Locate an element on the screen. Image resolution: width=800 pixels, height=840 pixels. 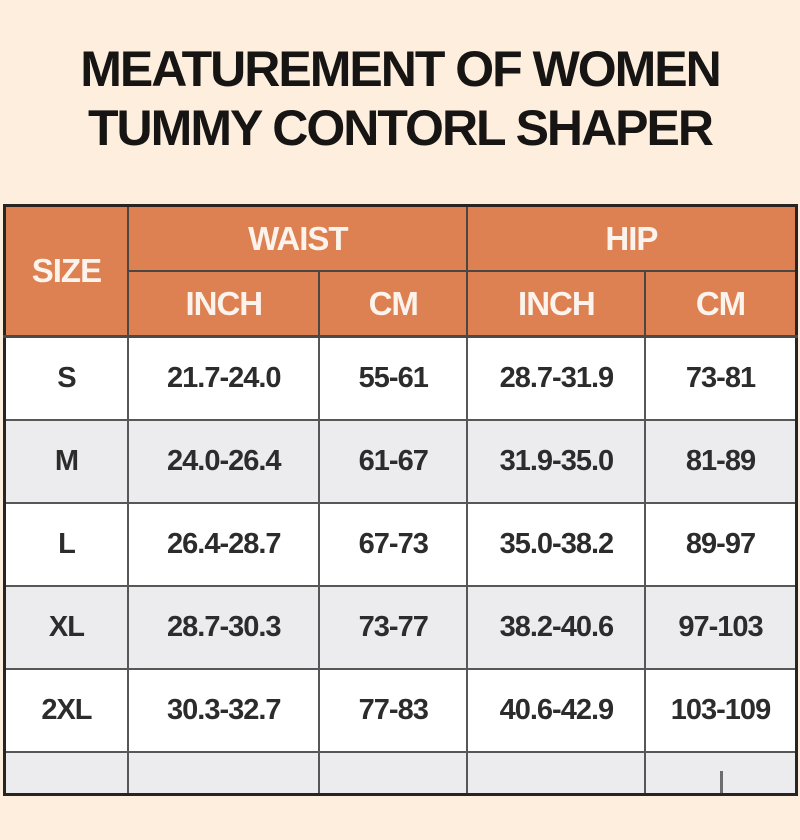
waist-cm-cell: 77-83 is located at coordinates (393, 710).